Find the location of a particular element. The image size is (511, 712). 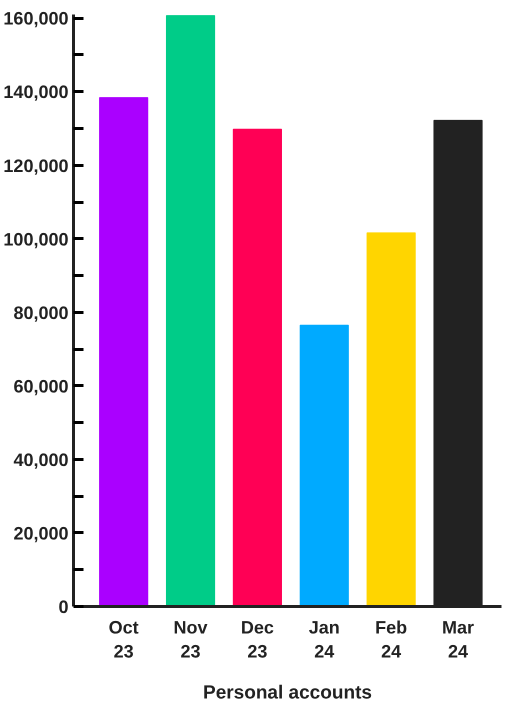

y-tick-label: 60,000 is located at coordinates (41, 386).